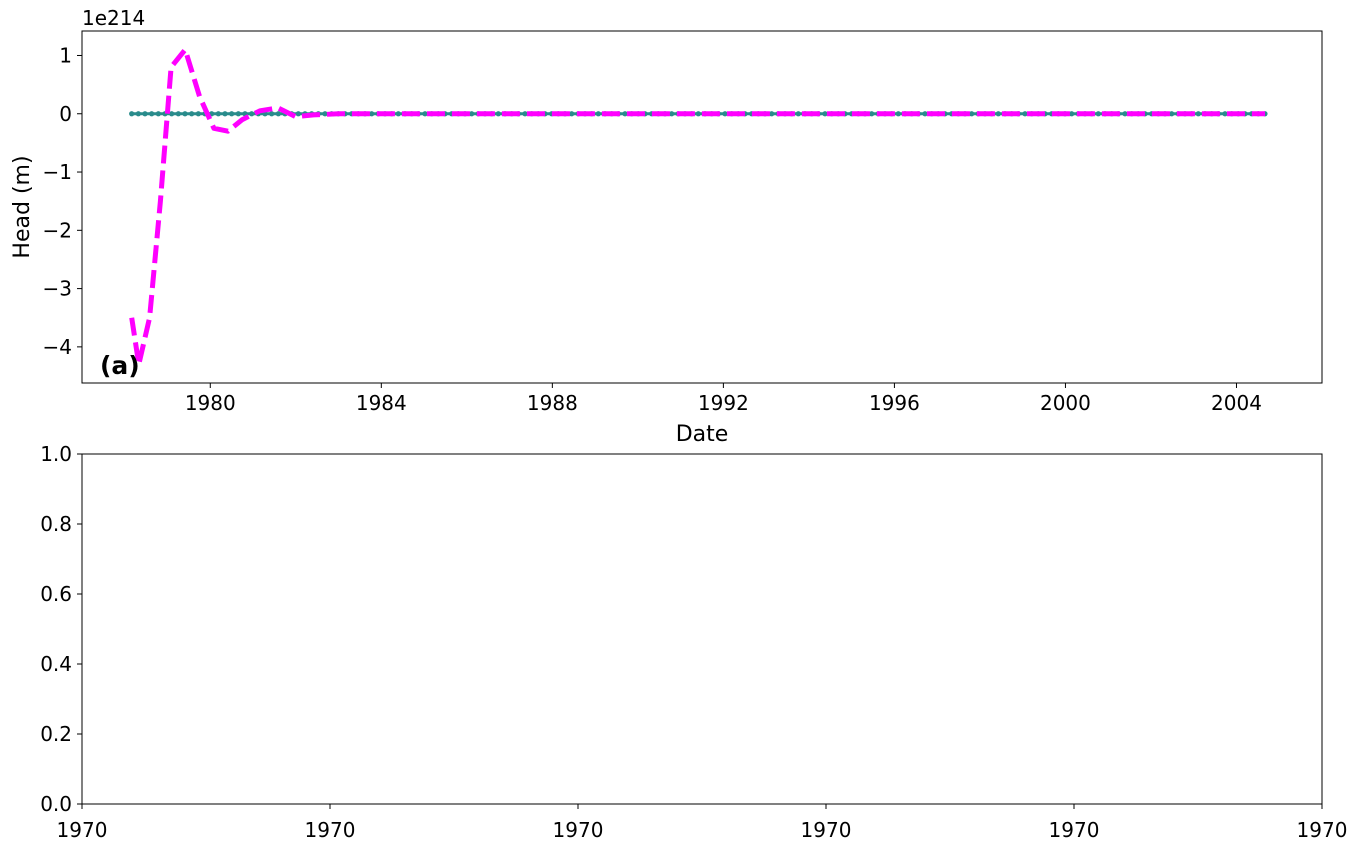 The image size is (1360, 847). What do you see at coordinates (57, 347) in the screenshot?
I see `top-y-tick-label: −4` at bounding box center [57, 347].